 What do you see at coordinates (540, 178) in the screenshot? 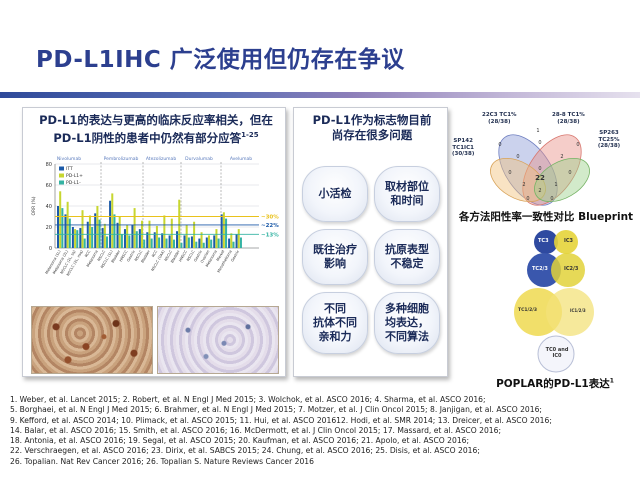
I see `venn-count: 22` at bounding box center [540, 178].